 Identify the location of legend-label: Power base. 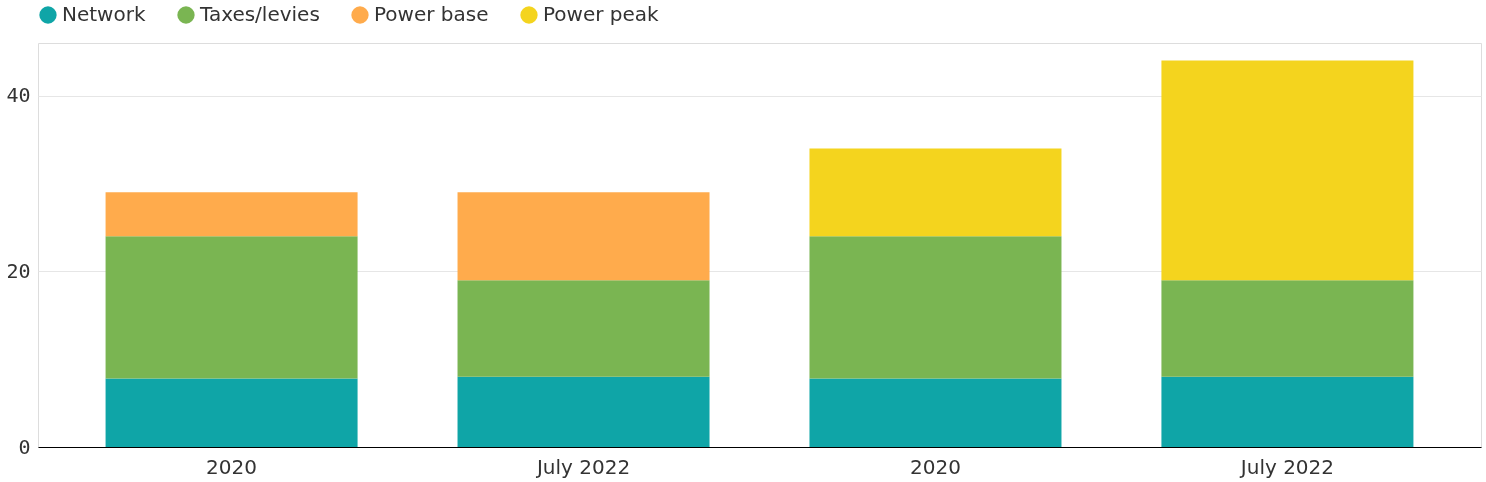
(431, 14).